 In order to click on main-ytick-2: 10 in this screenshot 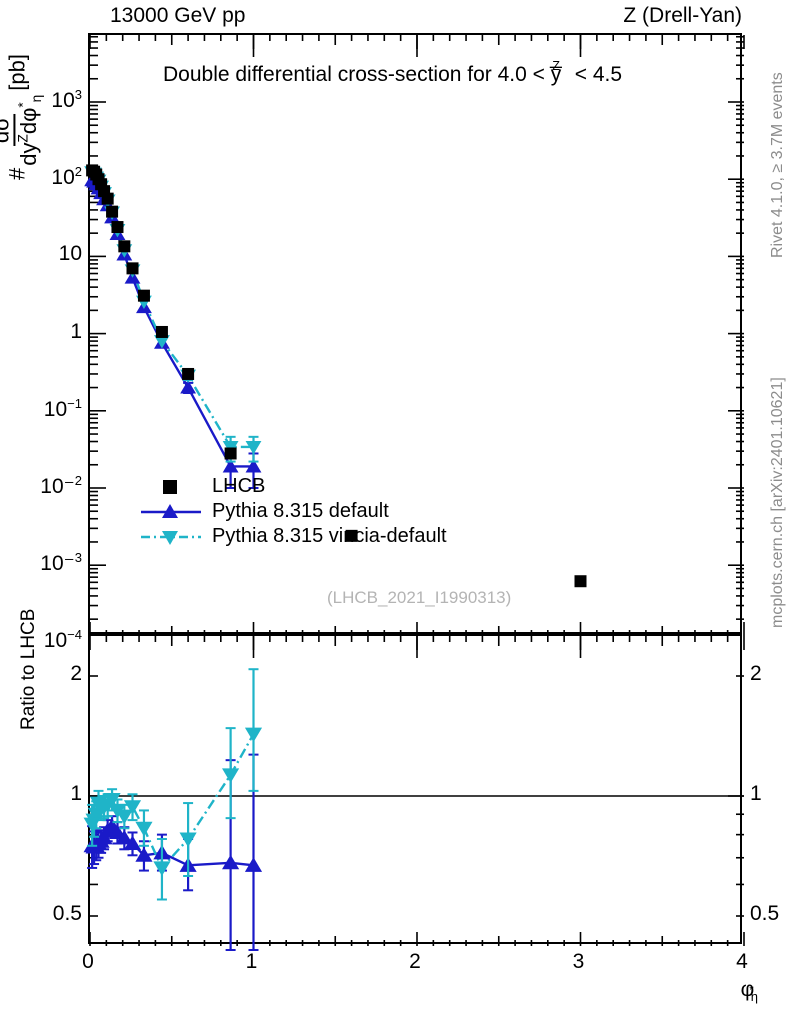, I will do `click(70, 254)`.